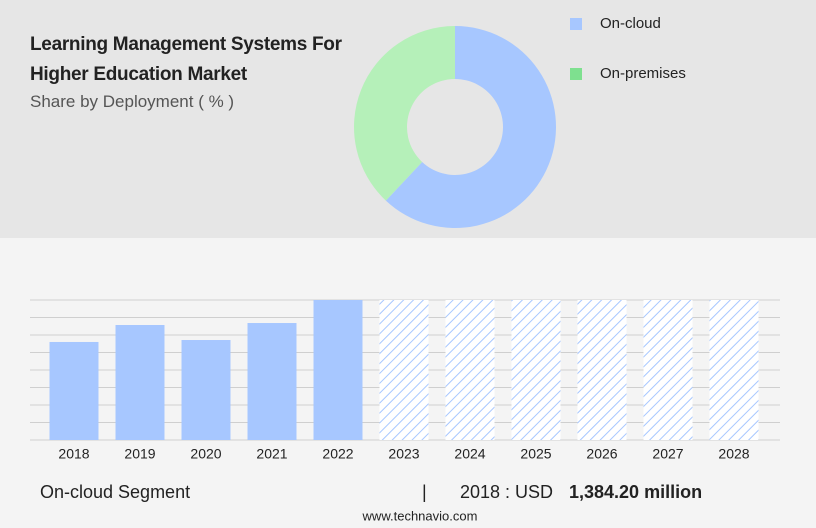  Describe the element at coordinates (535, 454) in the screenshot. I see `x-tick-label: 2025` at that location.